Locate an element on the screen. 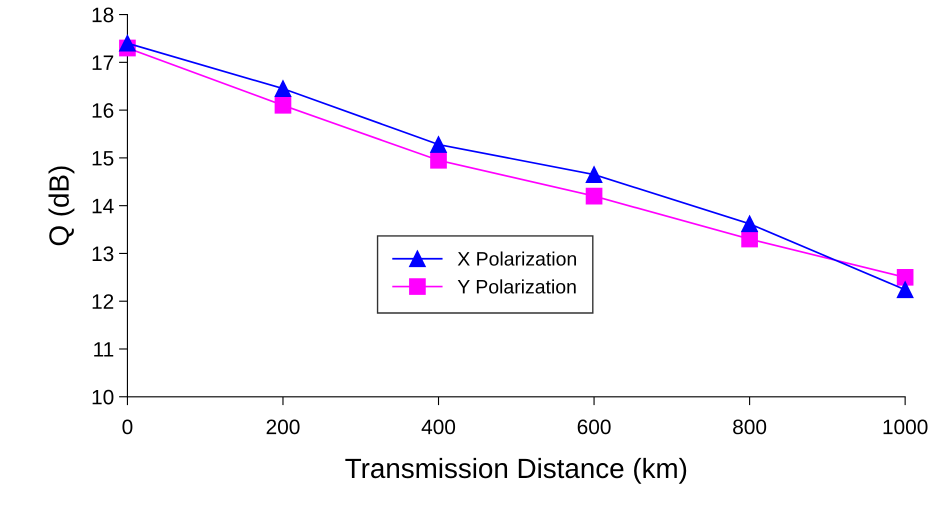 This screenshot has width=937, height=520. x-tick-label: 200 is located at coordinates (283, 427).